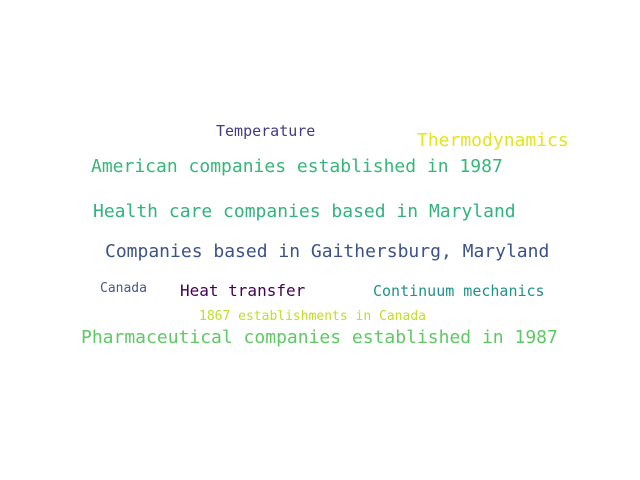 The width and height of the screenshot is (640, 480). Describe the element at coordinates (243, 290) in the screenshot. I see `word-heat-transfer: Heat transfer` at that location.